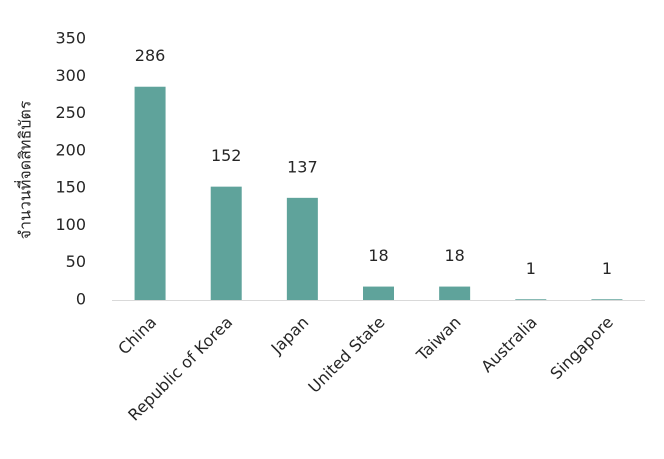 Image resolution: width=664 pixels, height=459 pixels. Describe the element at coordinates (70, 112) in the screenshot. I see `y-tick-label: 250` at that location.